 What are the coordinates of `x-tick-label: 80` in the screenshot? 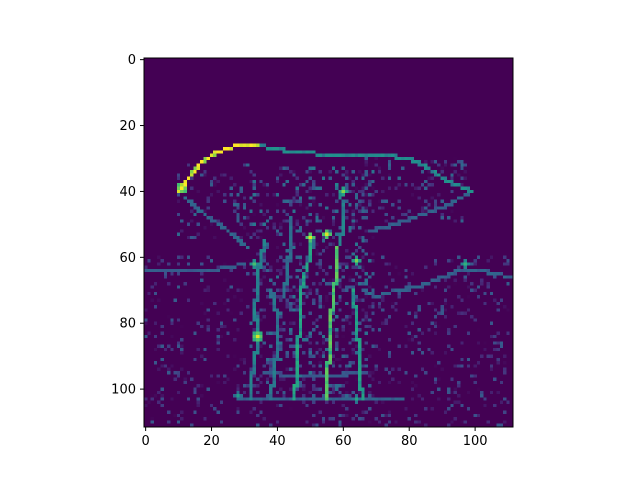 It's located at (409, 441).